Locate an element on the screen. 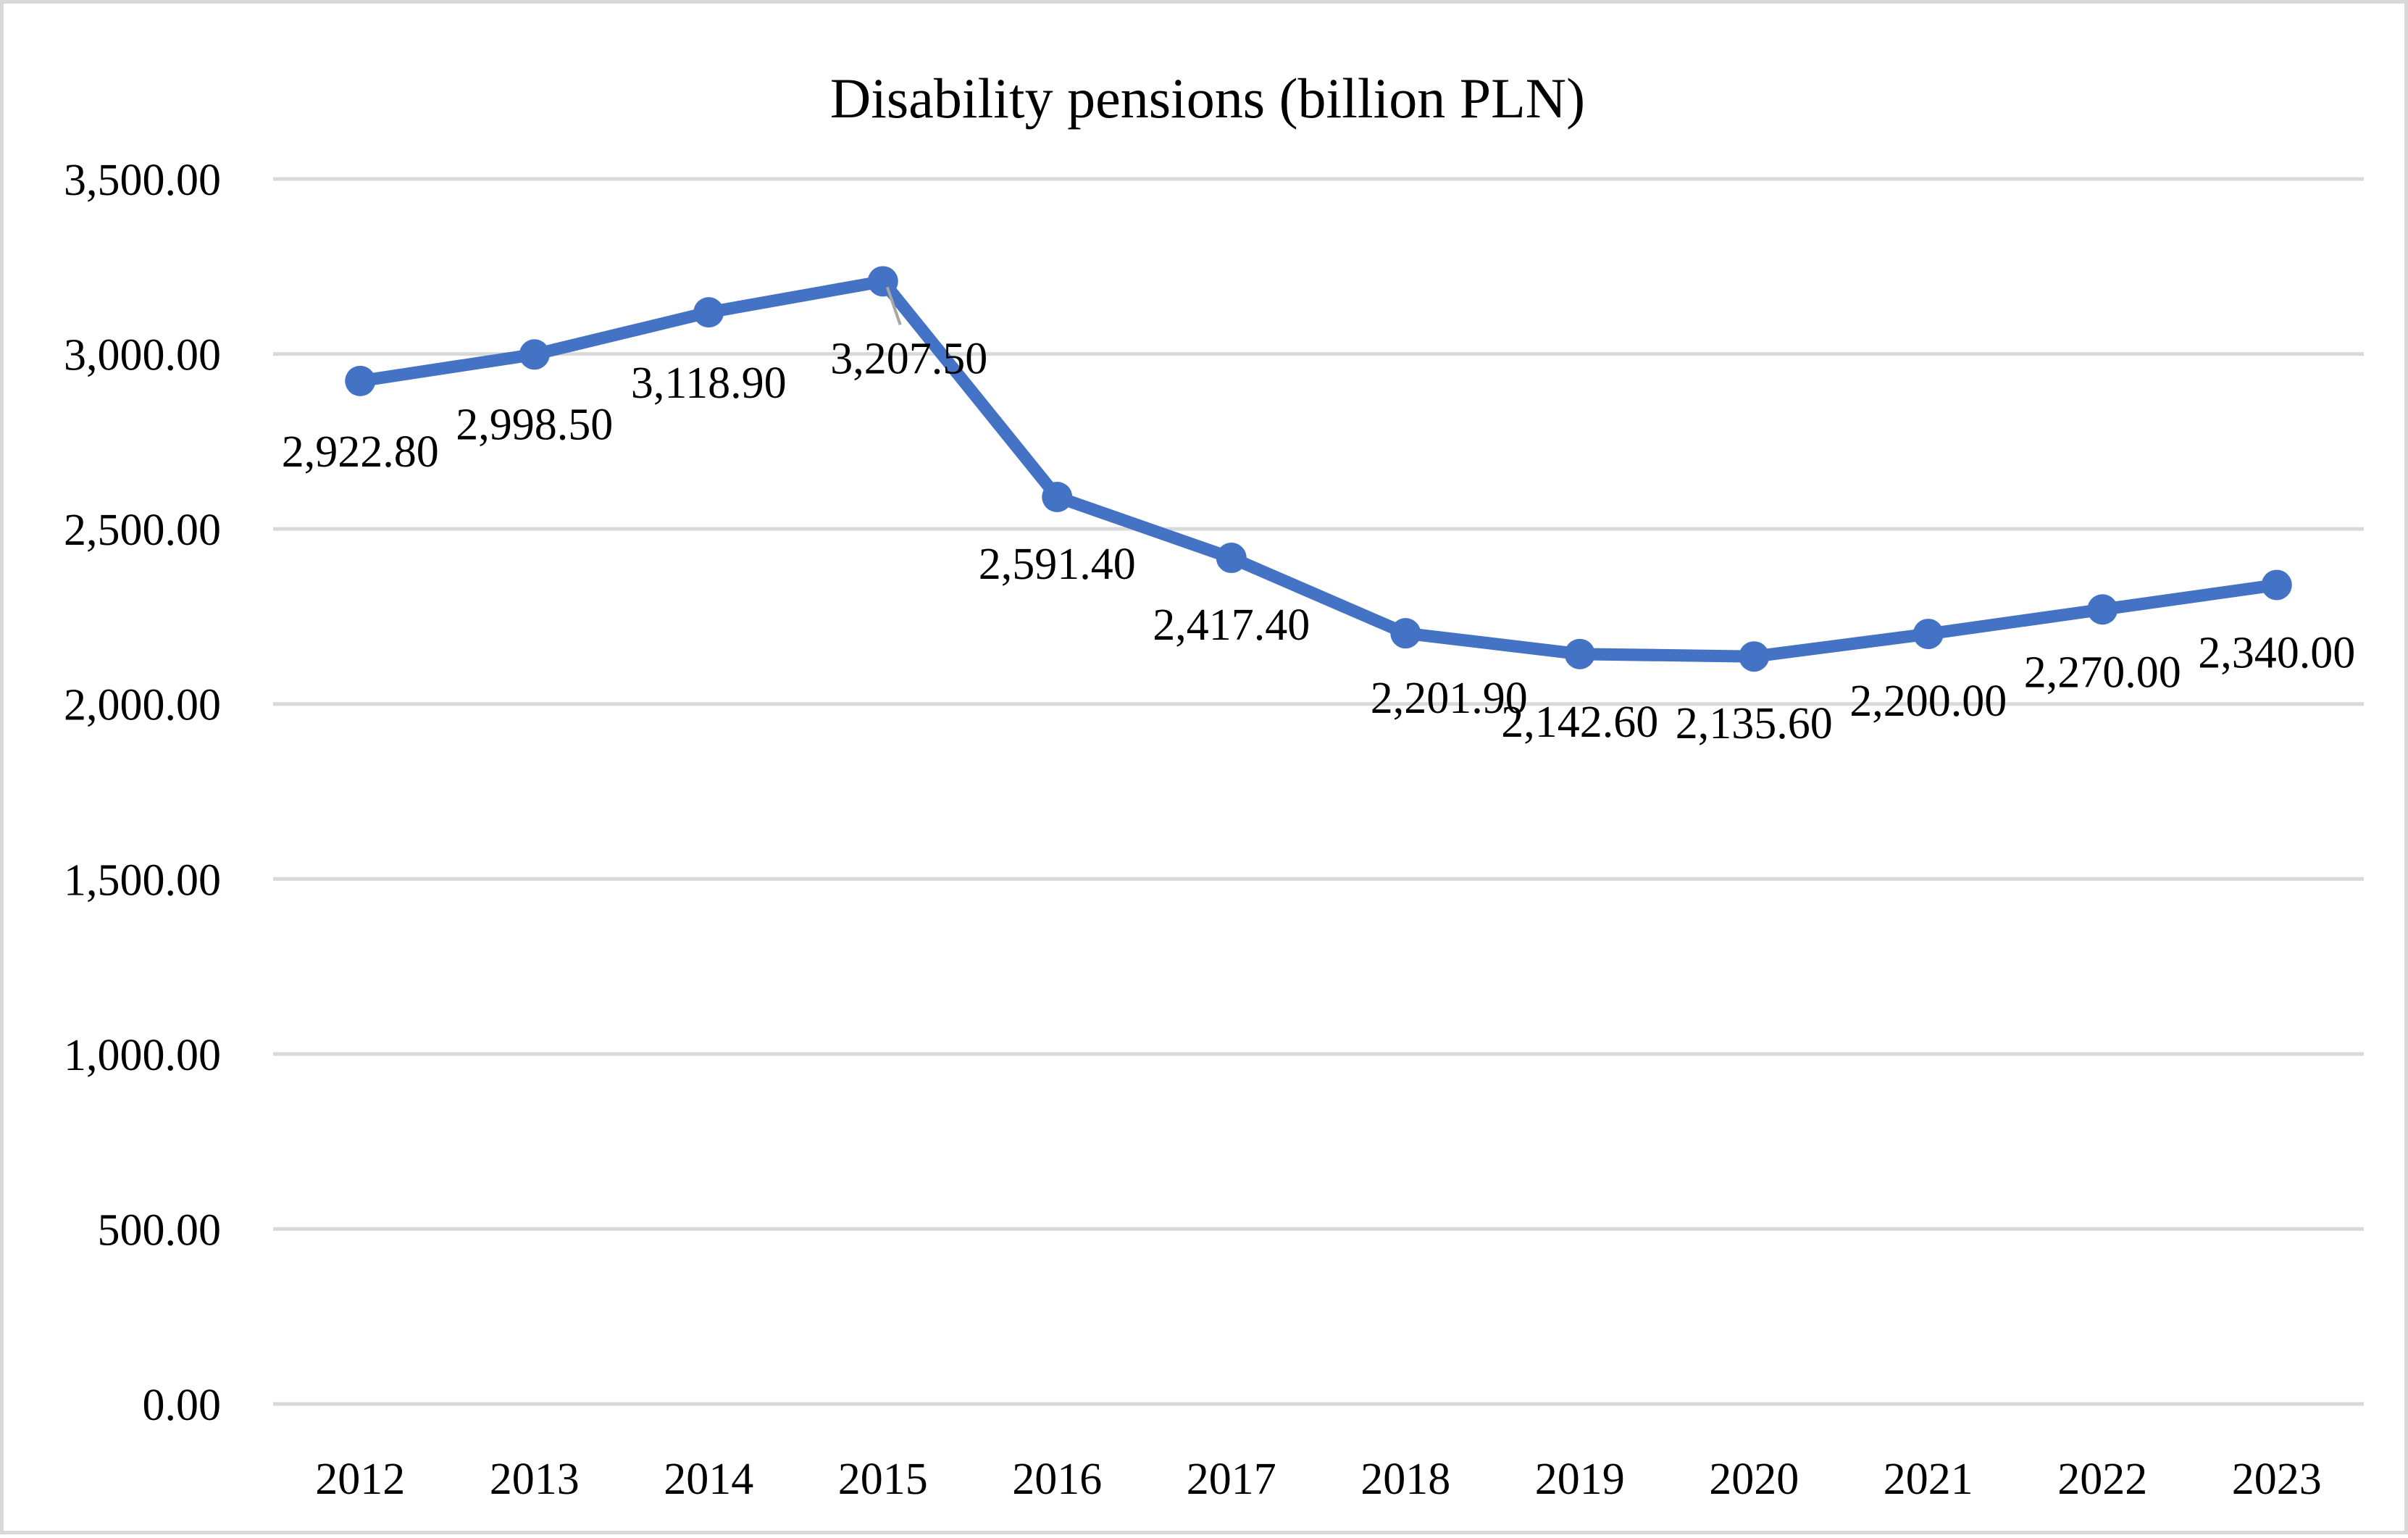  x-tick-label: 2018 is located at coordinates (1405, 1479).